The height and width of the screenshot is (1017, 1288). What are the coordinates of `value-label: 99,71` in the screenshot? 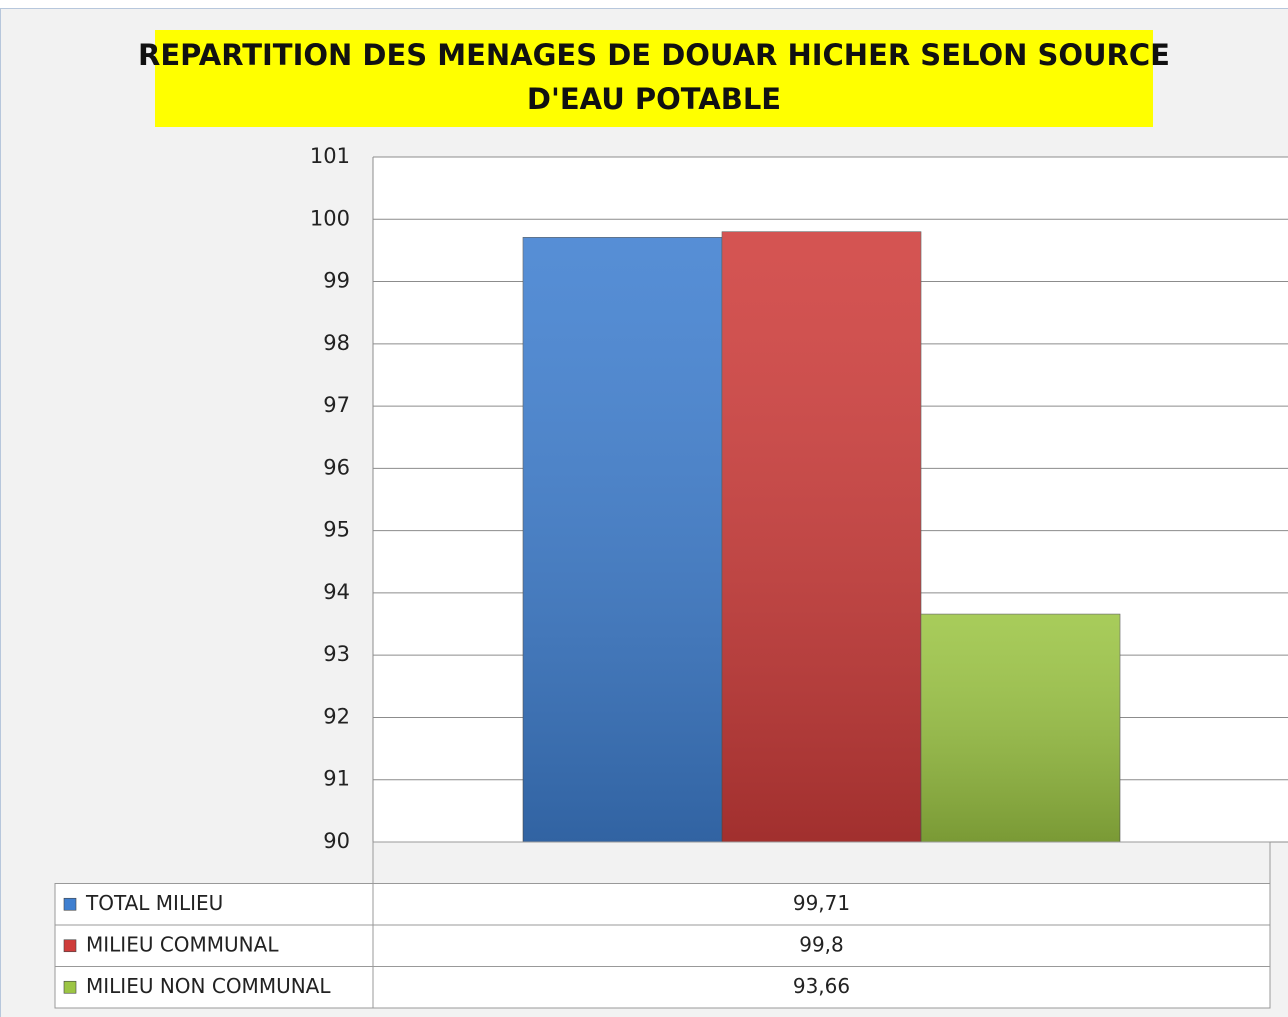 It's located at (821, 903).